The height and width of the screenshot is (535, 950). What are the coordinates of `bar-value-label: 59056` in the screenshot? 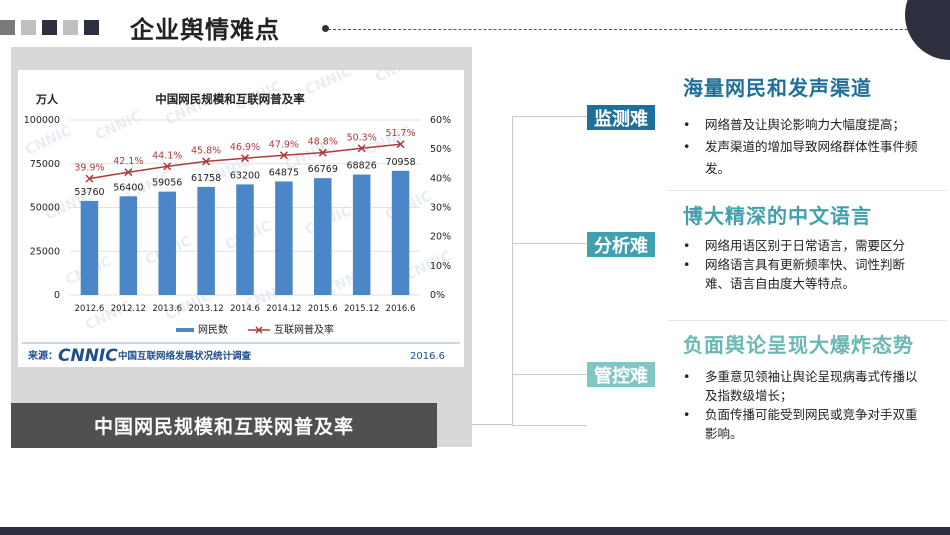 It's located at (167, 183).